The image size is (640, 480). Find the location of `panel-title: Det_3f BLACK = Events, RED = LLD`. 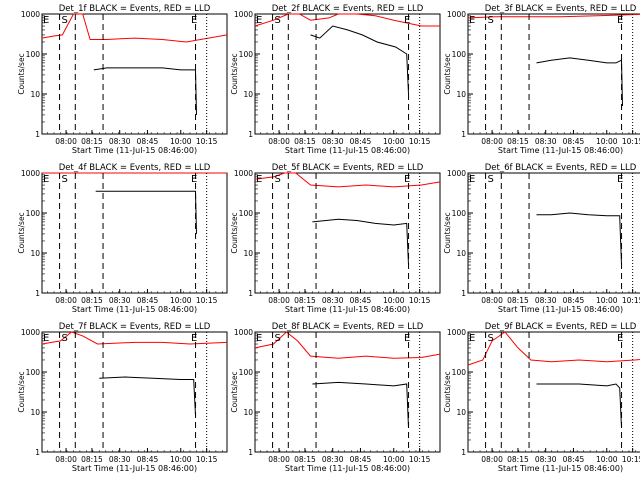

panel-title: Det_3f BLACK = Events, RED = LLD is located at coordinates (561, 9).